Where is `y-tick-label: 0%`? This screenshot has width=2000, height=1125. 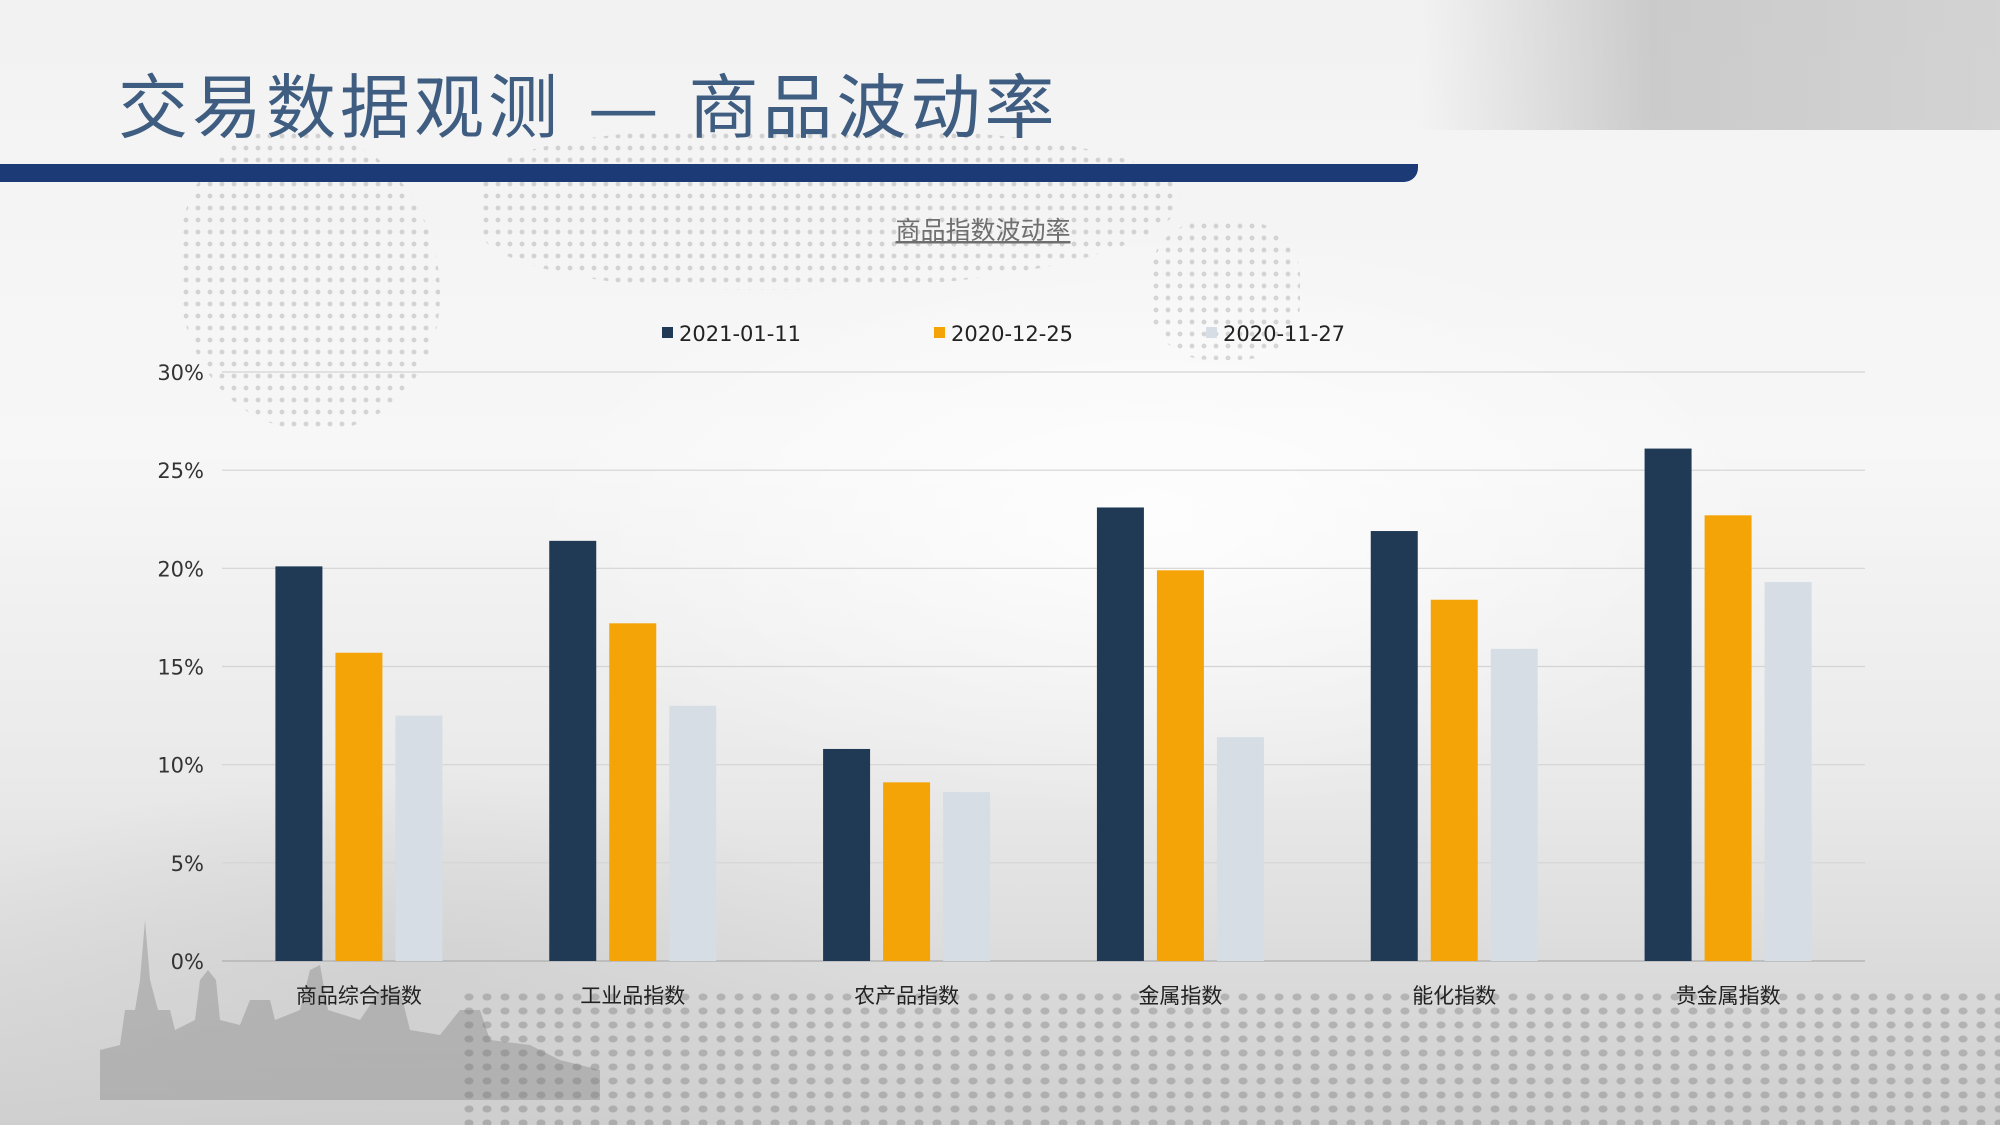 y-tick-label: 0% is located at coordinates (187, 962).